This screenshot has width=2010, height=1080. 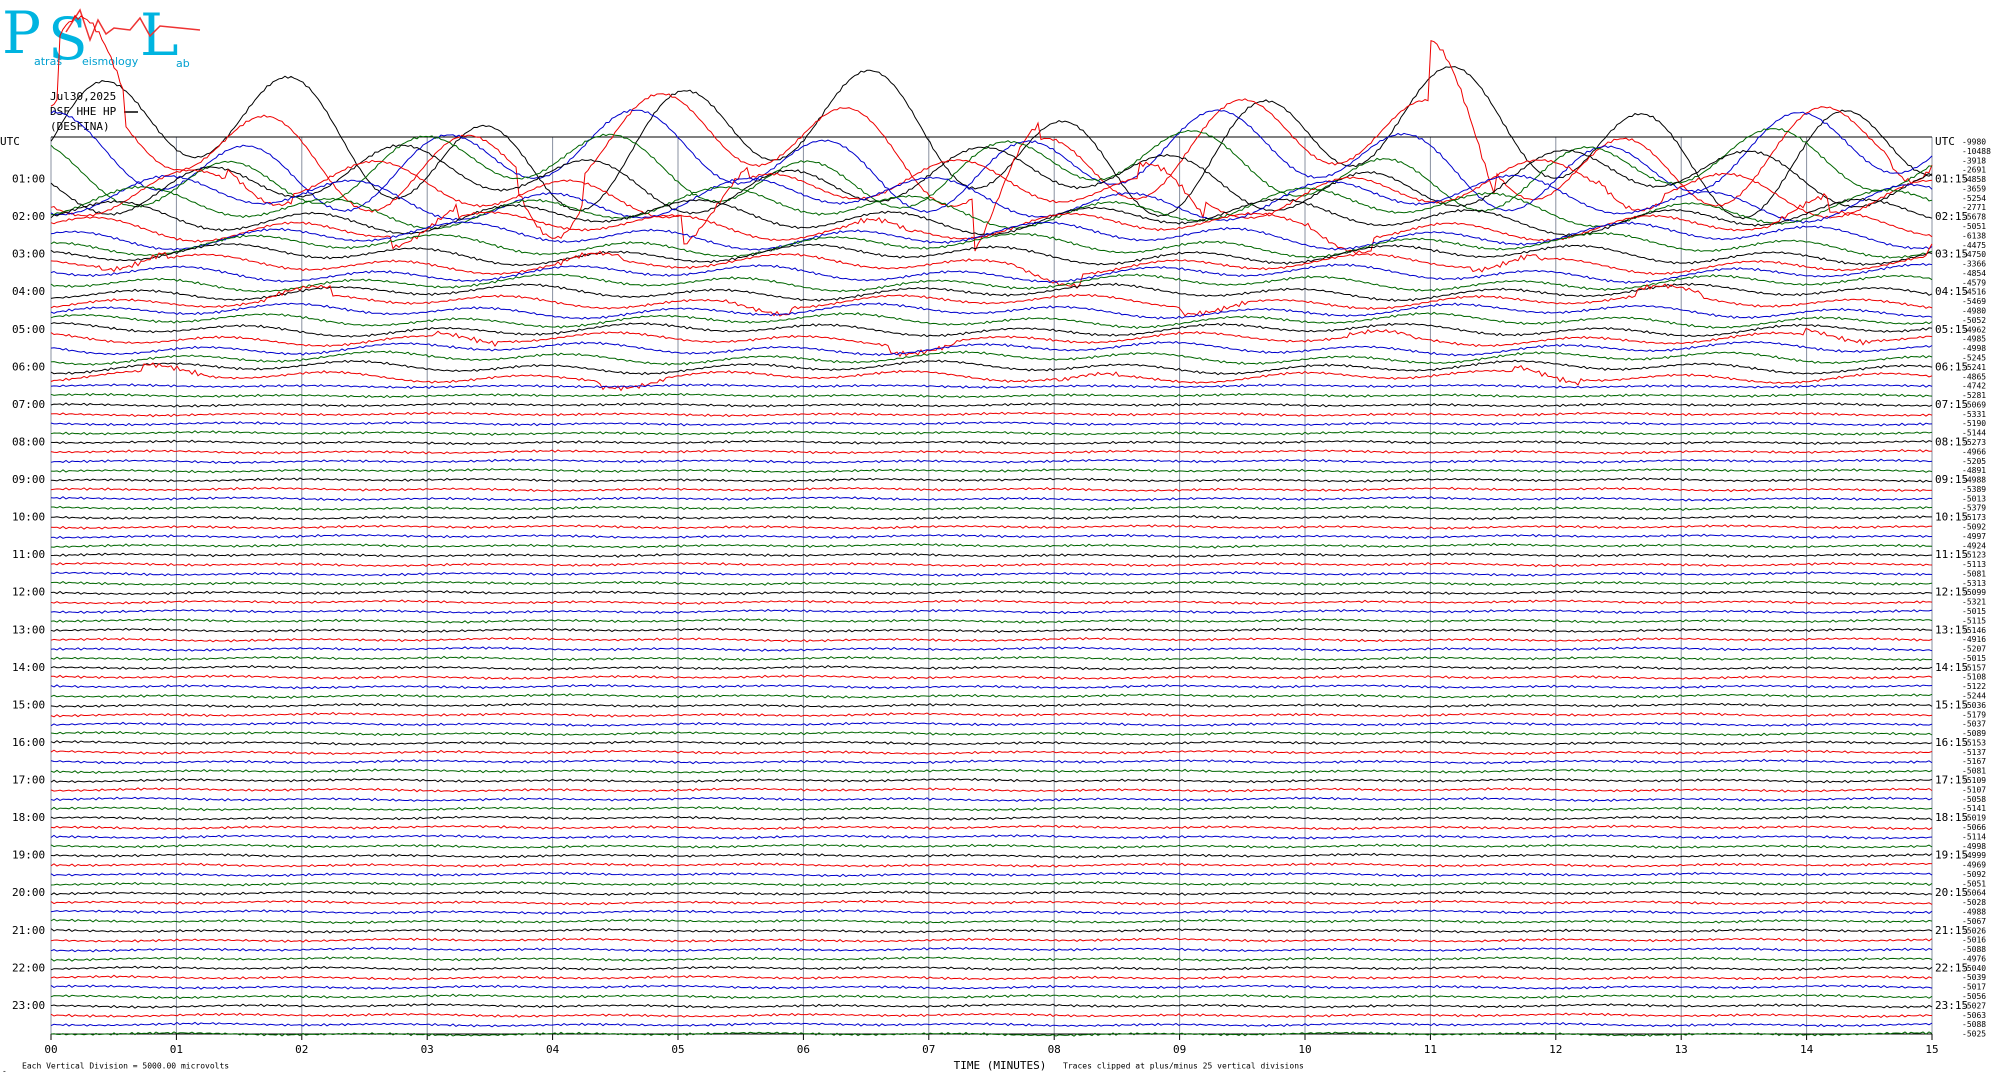 What do you see at coordinates (28, 404) in the screenshot?
I see `left-hour-label: 07:00` at bounding box center [28, 404].